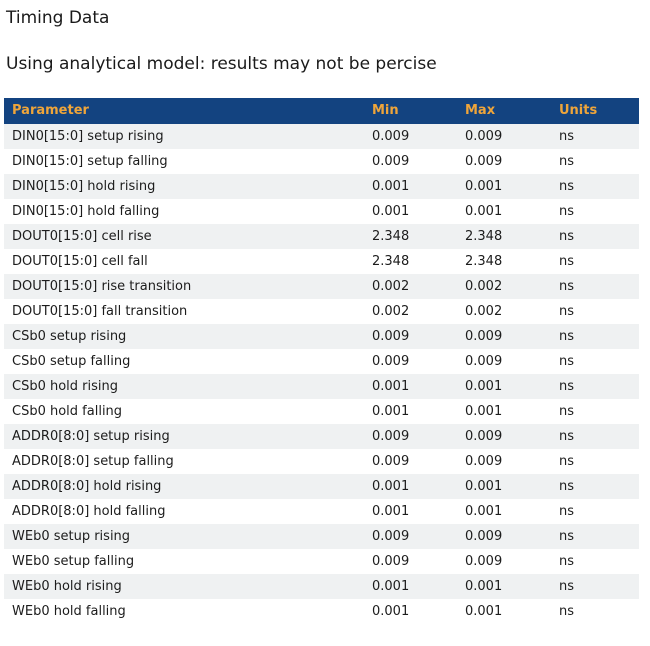  Describe the element at coordinates (321, 211) in the screenshot. I see `table-row: DIN0[15:0] hold falling 0.001 0.001 ns` at that location.